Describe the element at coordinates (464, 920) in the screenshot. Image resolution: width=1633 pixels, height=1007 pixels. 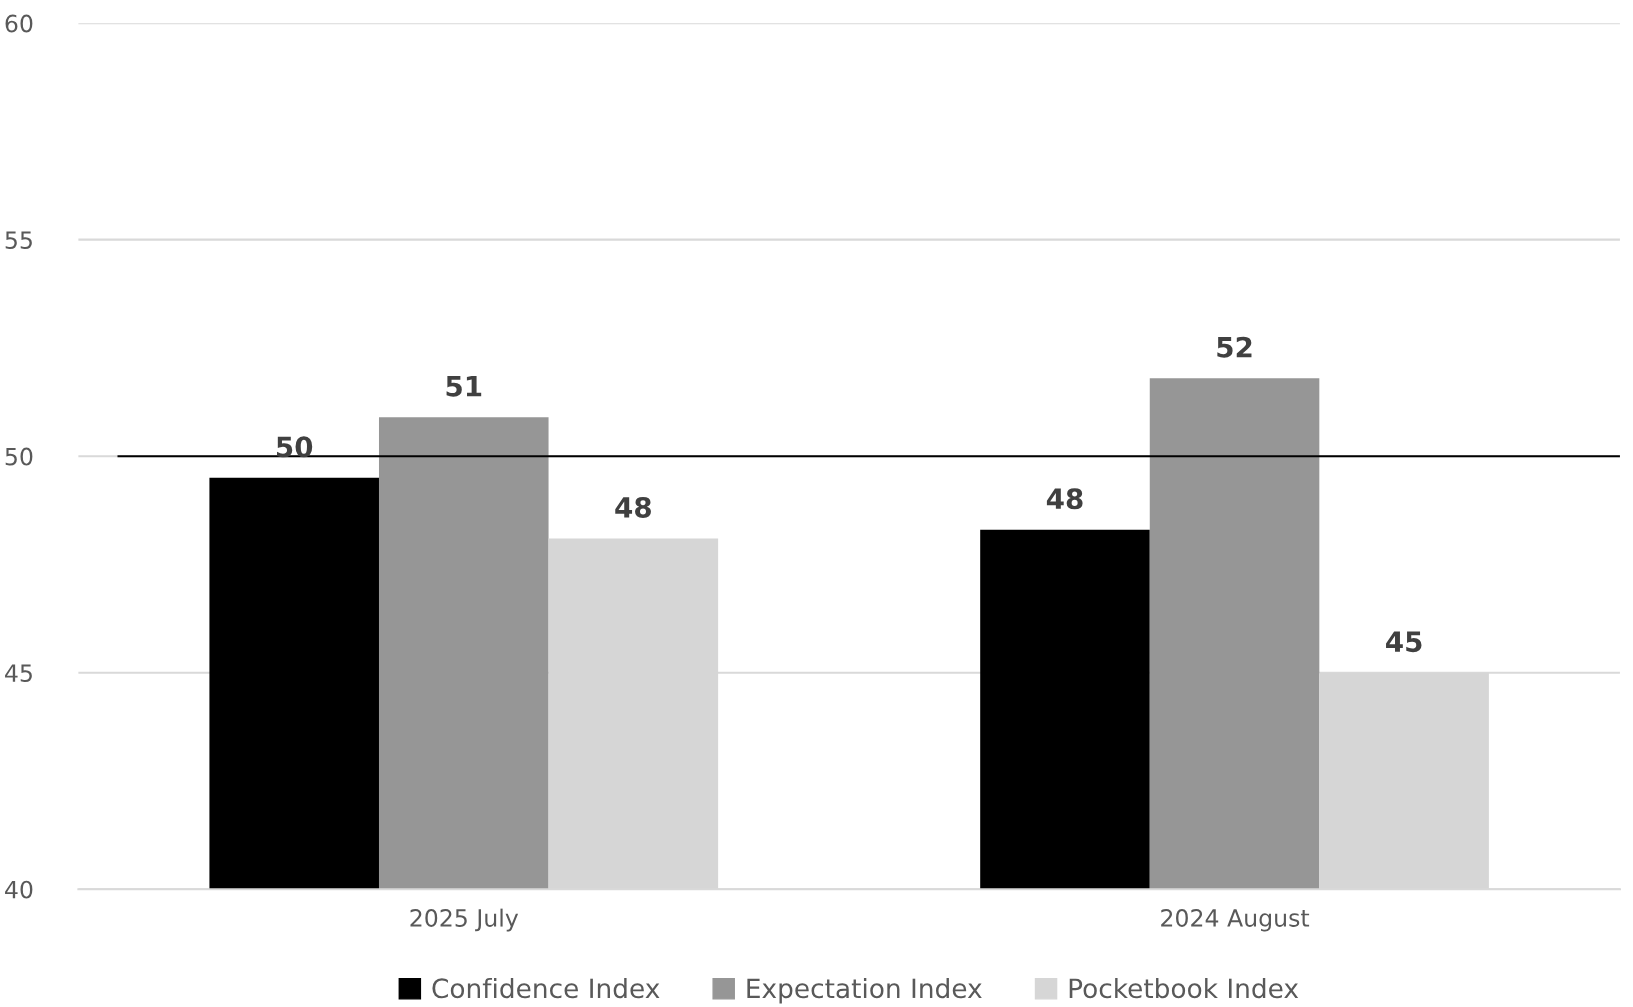
I see `x-tick-label: 2025 July` at that location.